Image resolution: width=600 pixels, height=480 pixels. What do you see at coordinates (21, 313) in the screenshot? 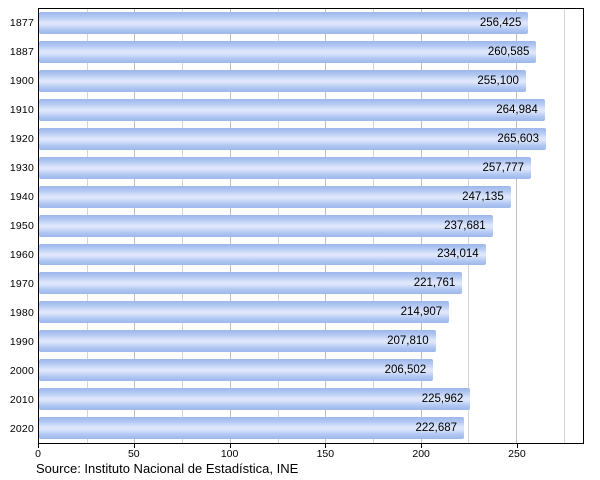
I see `y-axis-label: 1980` at bounding box center [21, 313].